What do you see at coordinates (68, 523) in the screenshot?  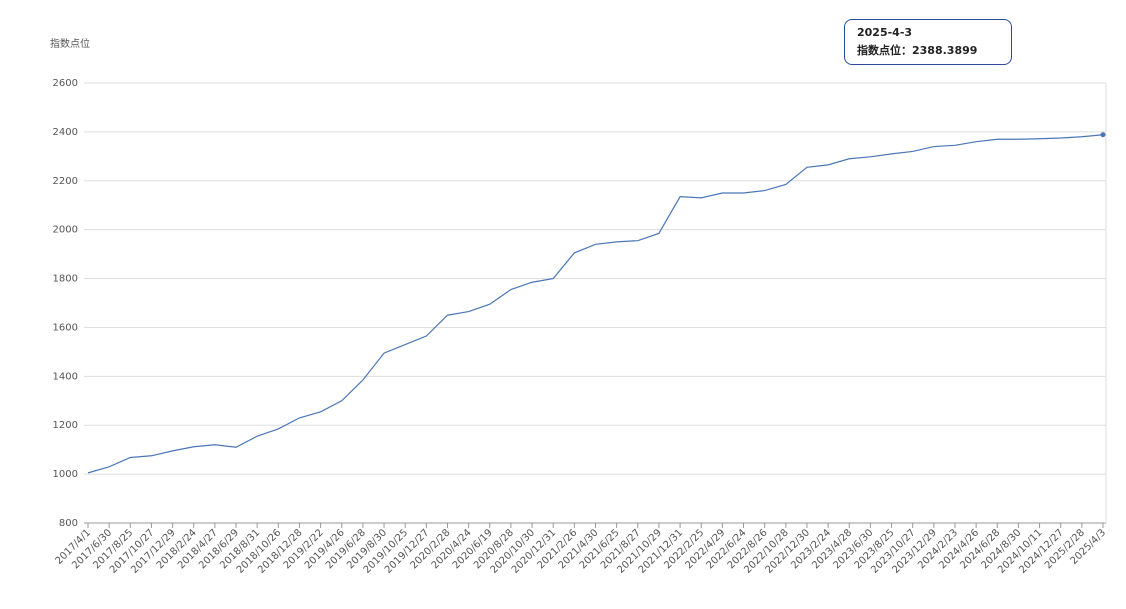 I see `y-tick-label: 800` at bounding box center [68, 523].